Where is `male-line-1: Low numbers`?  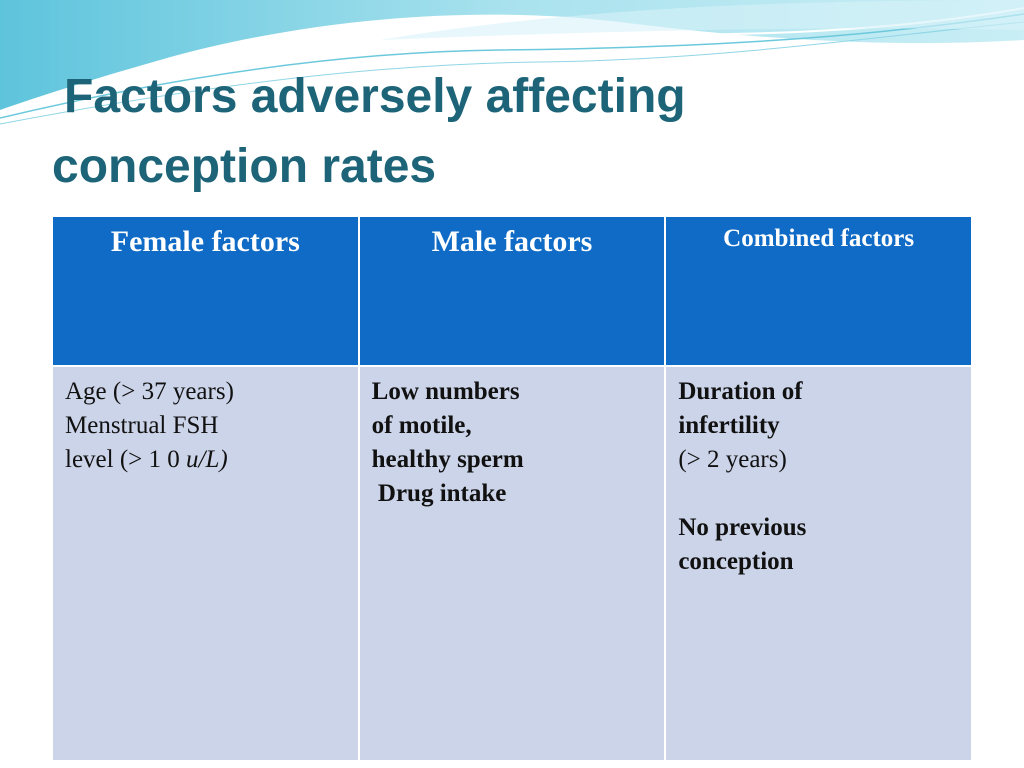 male-line-1: Low numbers is located at coordinates (445, 391).